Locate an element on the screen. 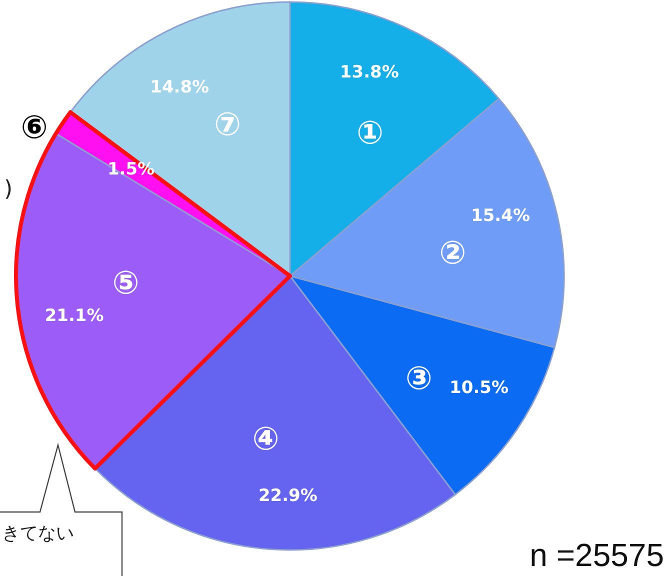 This screenshot has width=669, height=576. slice-label: ② is located at coordinates (452, 252).